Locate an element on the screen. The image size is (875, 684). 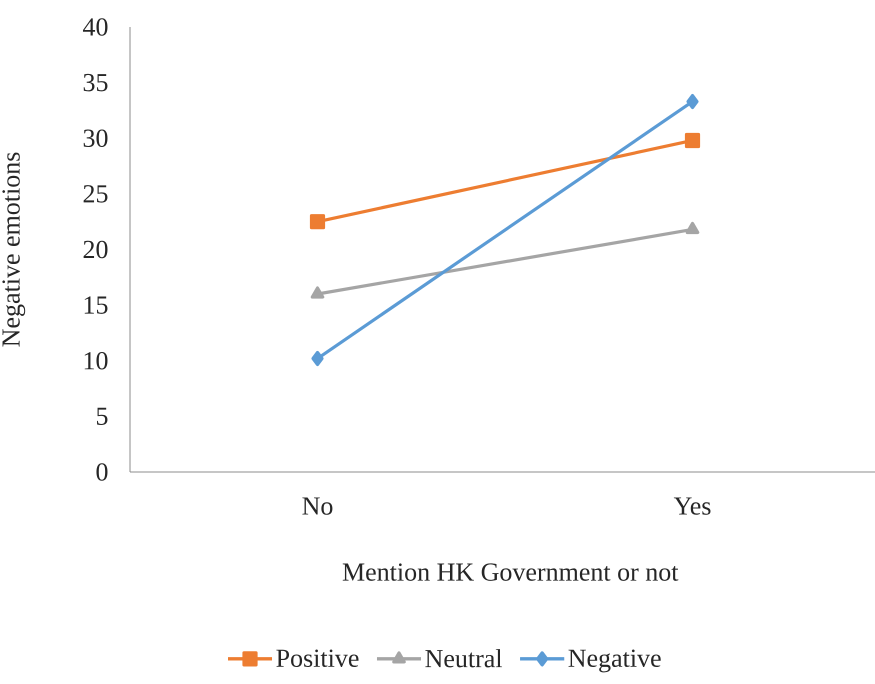
y-tick-label: 5 is located at coordinates (102, 416).